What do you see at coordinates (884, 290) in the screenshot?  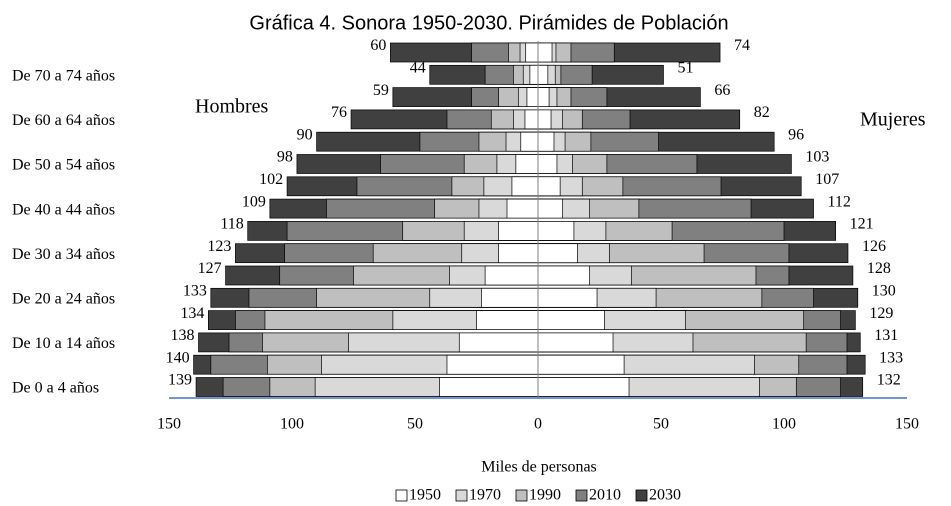 I see `data-label-women: 130` at bounding box center [884, 290].